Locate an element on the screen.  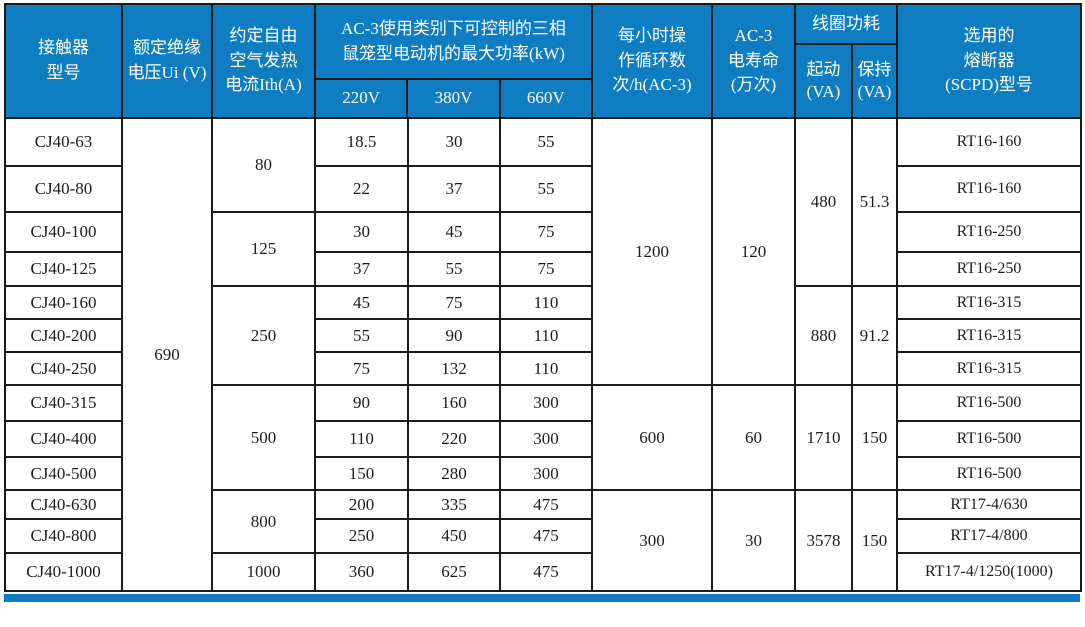
cell-model: CJ40-63 is located at coordinates (63, 142).